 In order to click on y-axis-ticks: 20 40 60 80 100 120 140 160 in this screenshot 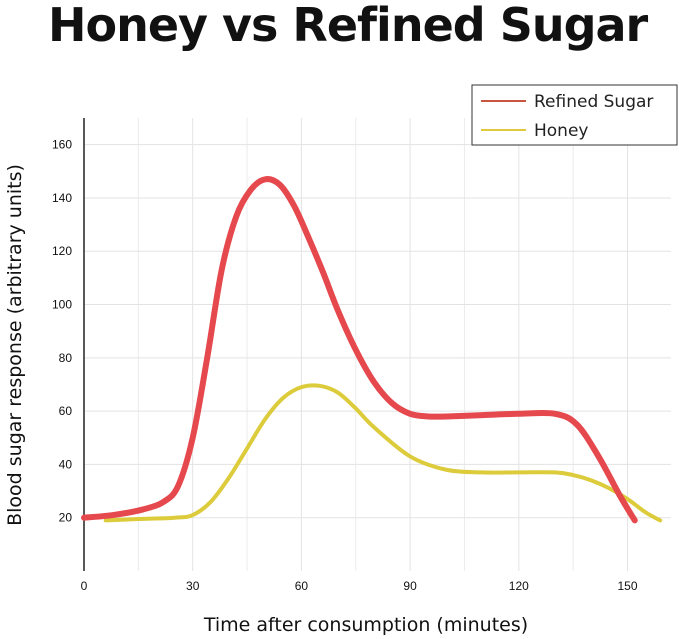, I will do `click(62, 331)`.